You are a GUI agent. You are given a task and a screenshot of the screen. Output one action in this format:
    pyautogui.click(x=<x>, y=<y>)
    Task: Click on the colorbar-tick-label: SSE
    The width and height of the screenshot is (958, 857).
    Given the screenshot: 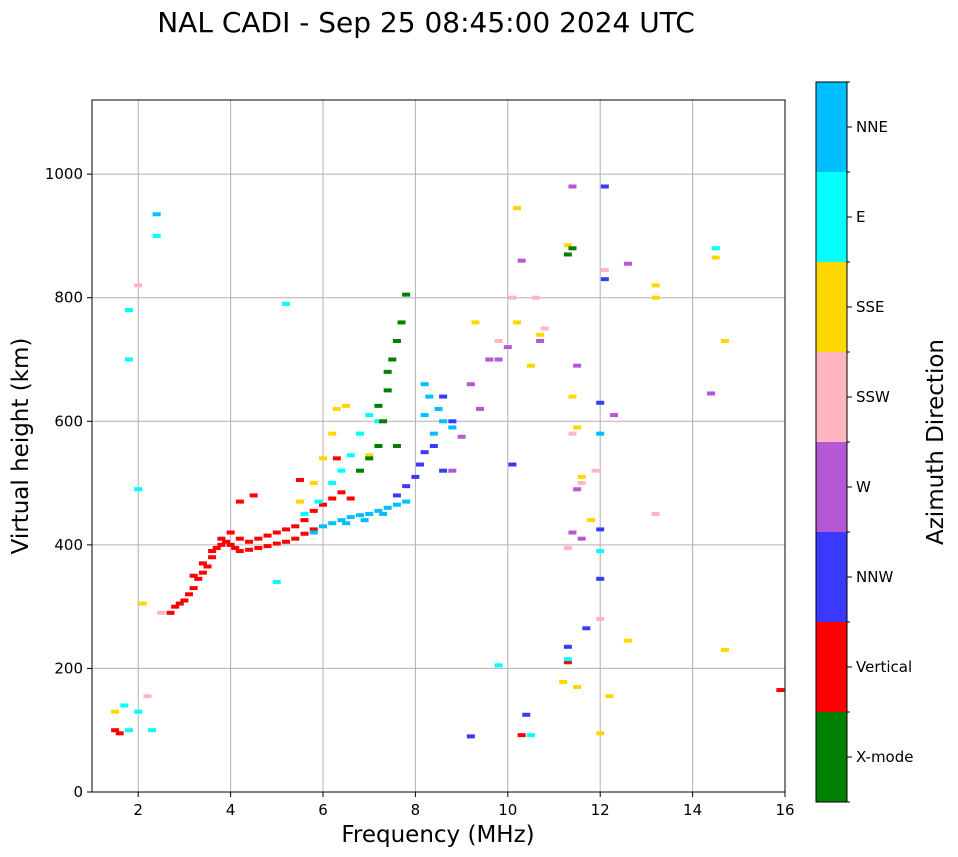 What is the action you would take?
    pyautogui.click(x=870, y=307)
    